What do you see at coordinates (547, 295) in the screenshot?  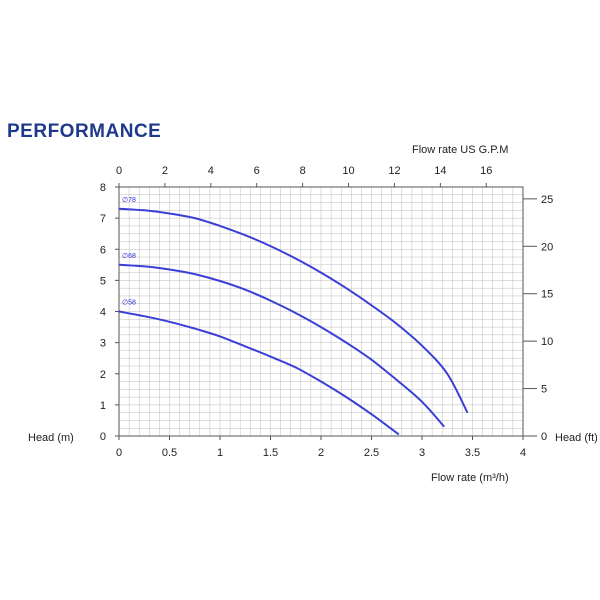 I see `right-tick-label: 15` at bounding box center [547, 295].